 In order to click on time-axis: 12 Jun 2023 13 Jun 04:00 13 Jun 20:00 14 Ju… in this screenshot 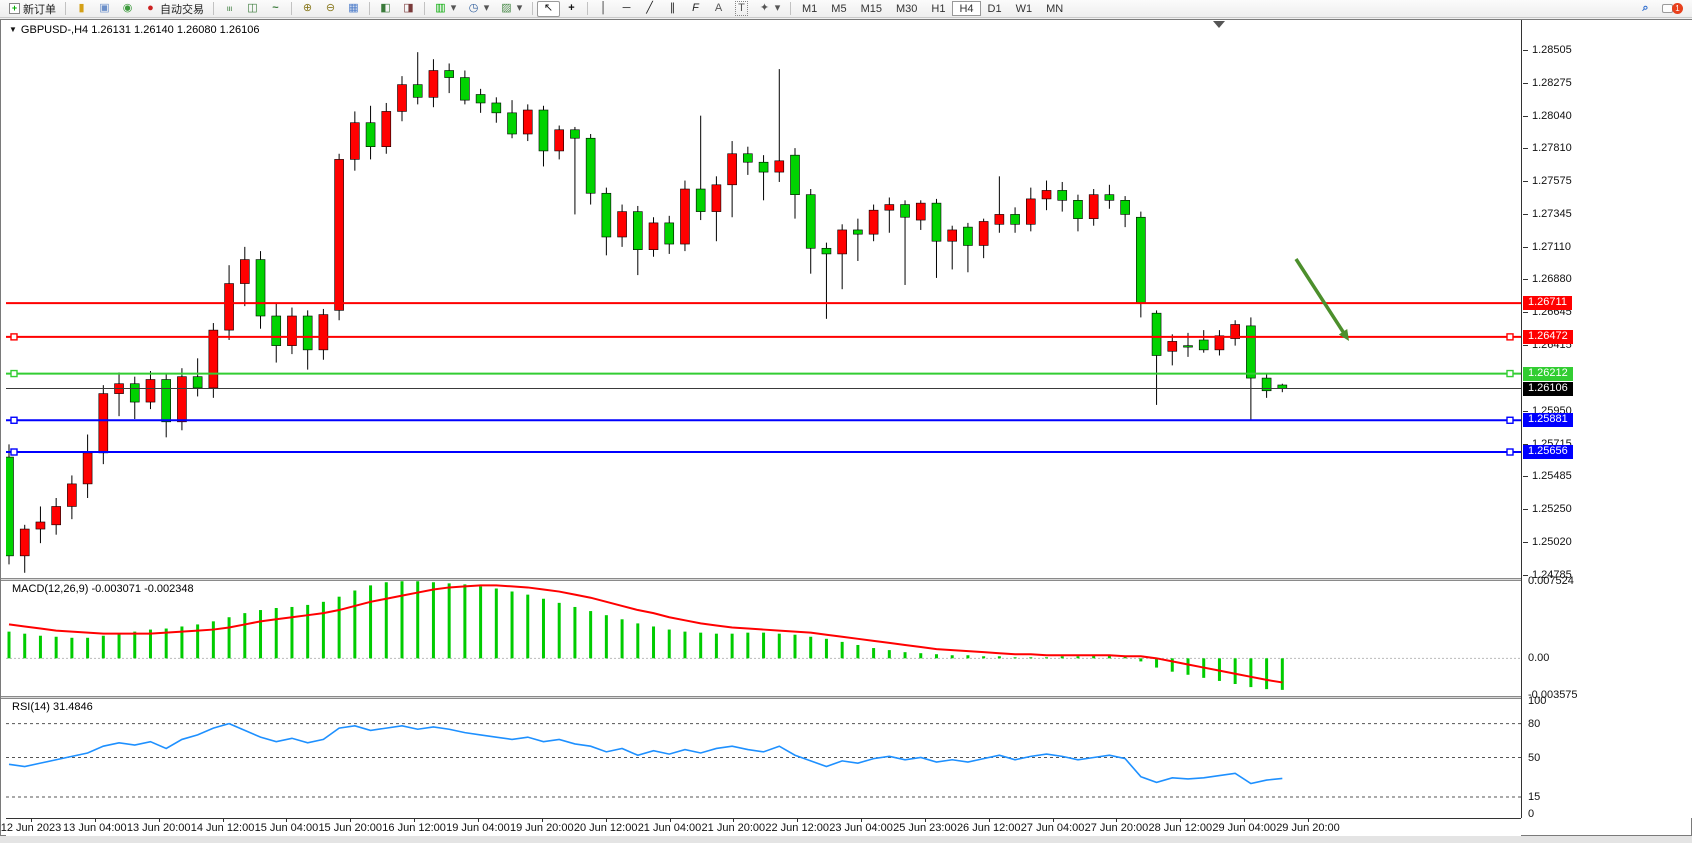, I will do `click(761, 827)`.